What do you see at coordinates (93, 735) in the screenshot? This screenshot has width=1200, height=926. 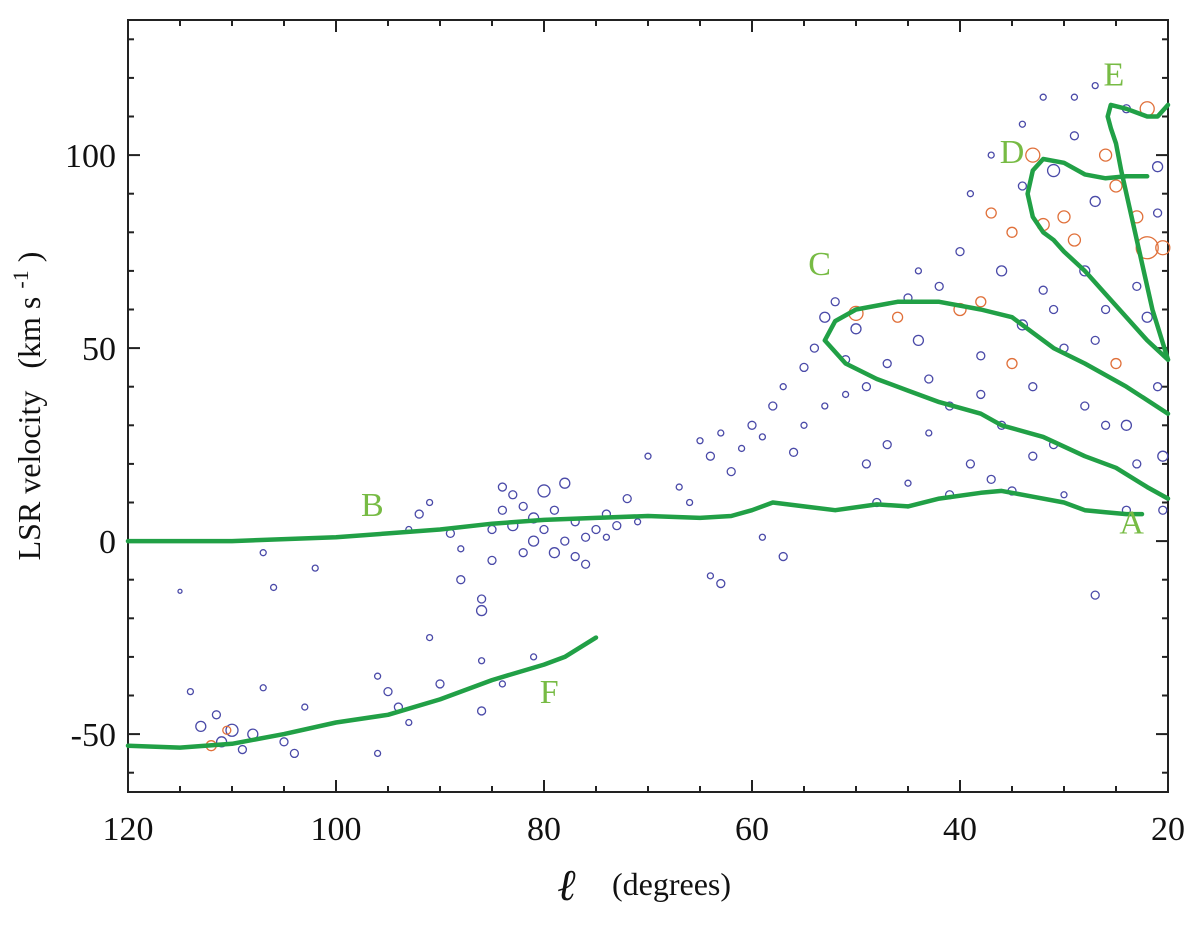 I see `y-tick-label: -50` at bounding box center [93, 735].